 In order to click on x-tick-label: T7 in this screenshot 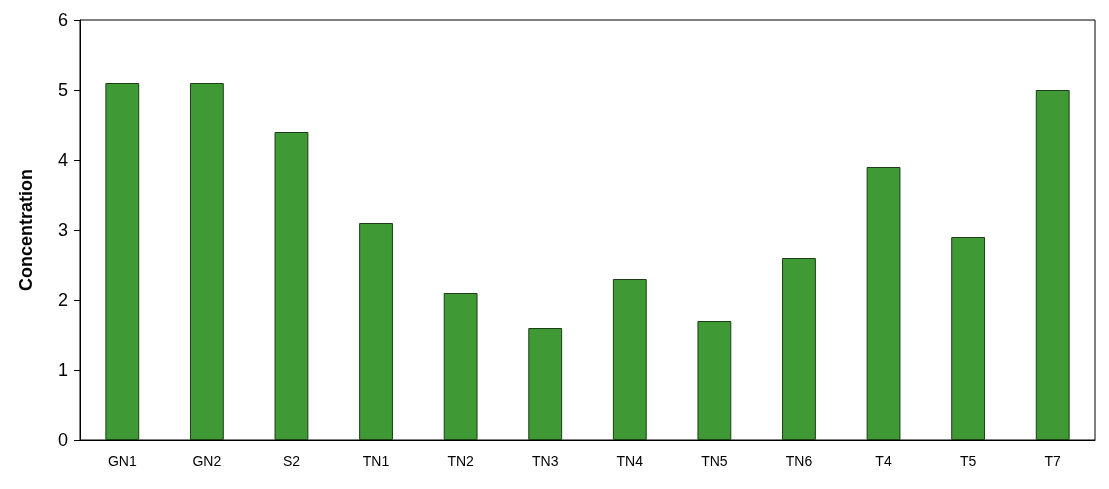, I will do `click(1053, 461)`.